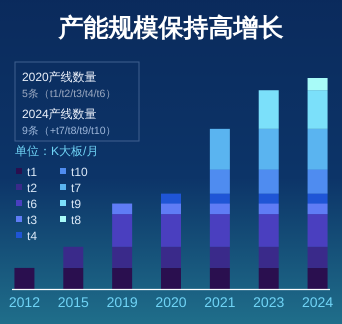 The image size is (342, 324). Describe the element at coordinates (69, 94) in the screenshot. I see `annotation: 5条（t1/t2/t3/t4/t6）` at that location.